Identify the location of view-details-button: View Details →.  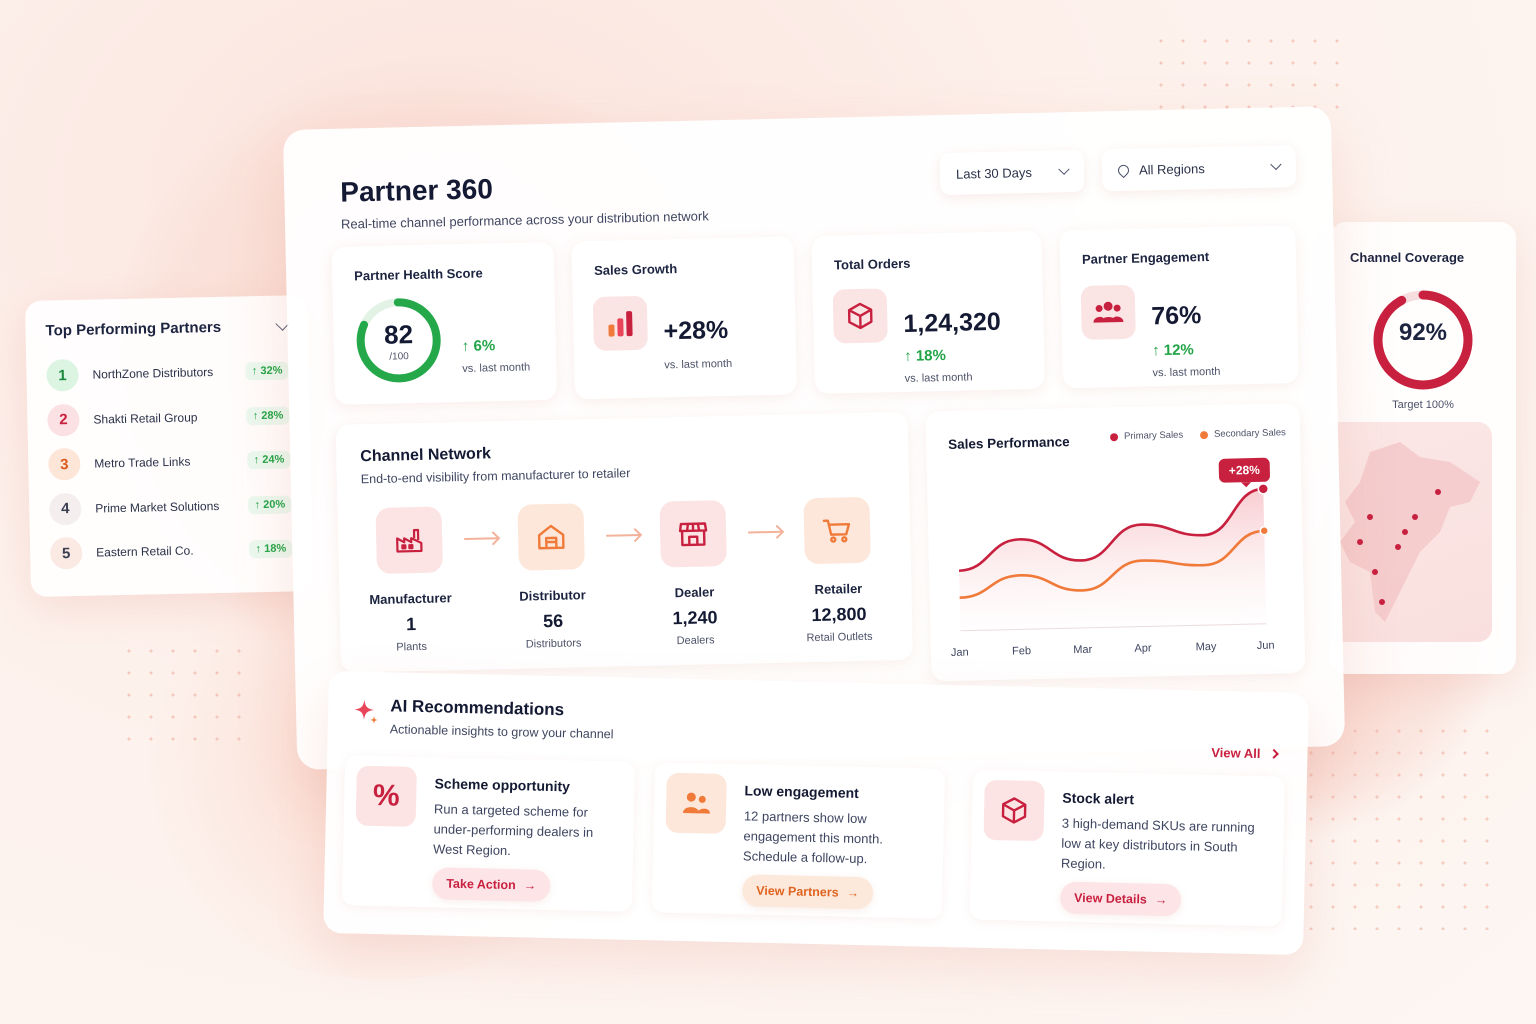
(1120, 899).